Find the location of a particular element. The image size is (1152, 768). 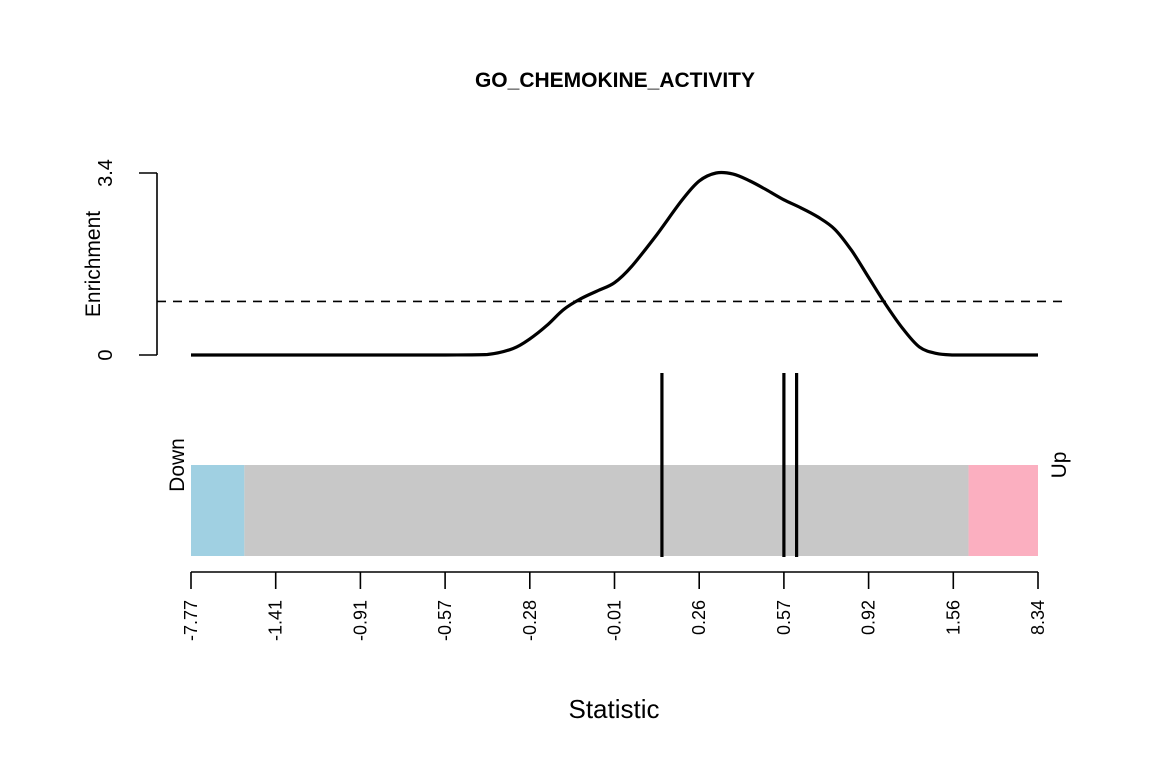

x-tick-label-2: -0.91 is located at coordinates (360, 620).